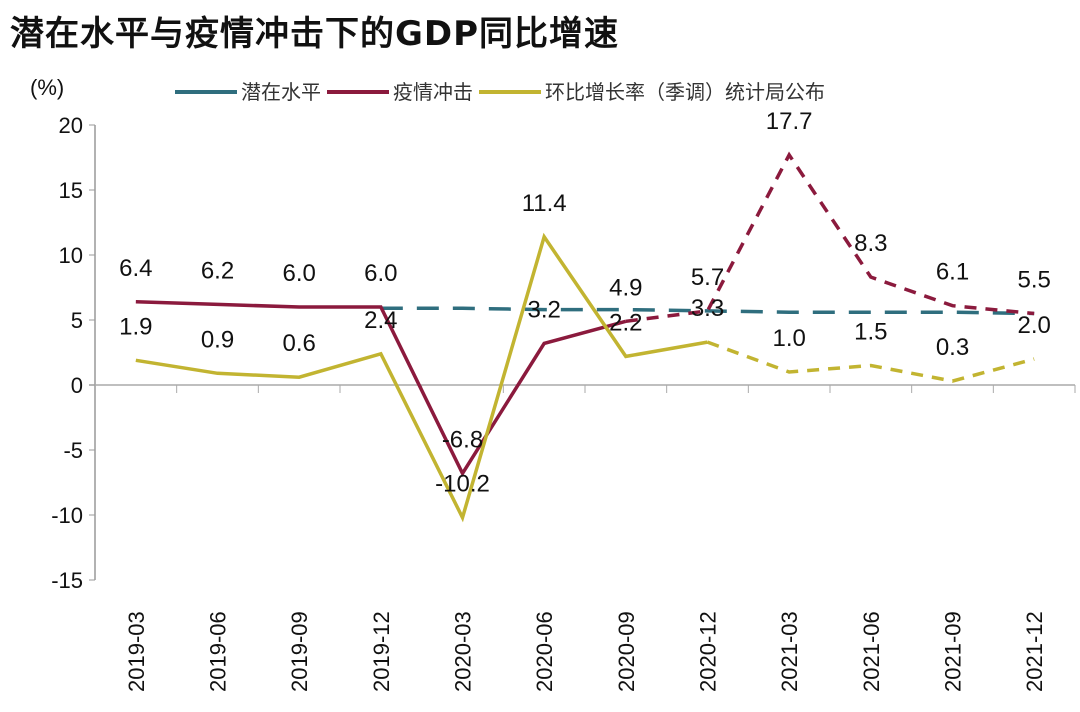 This screenshot has width=1080, height=712. Describe the element at coordinates (136, 651) in the screenshot. I see `x-tick-label: 2019-03` at that location.